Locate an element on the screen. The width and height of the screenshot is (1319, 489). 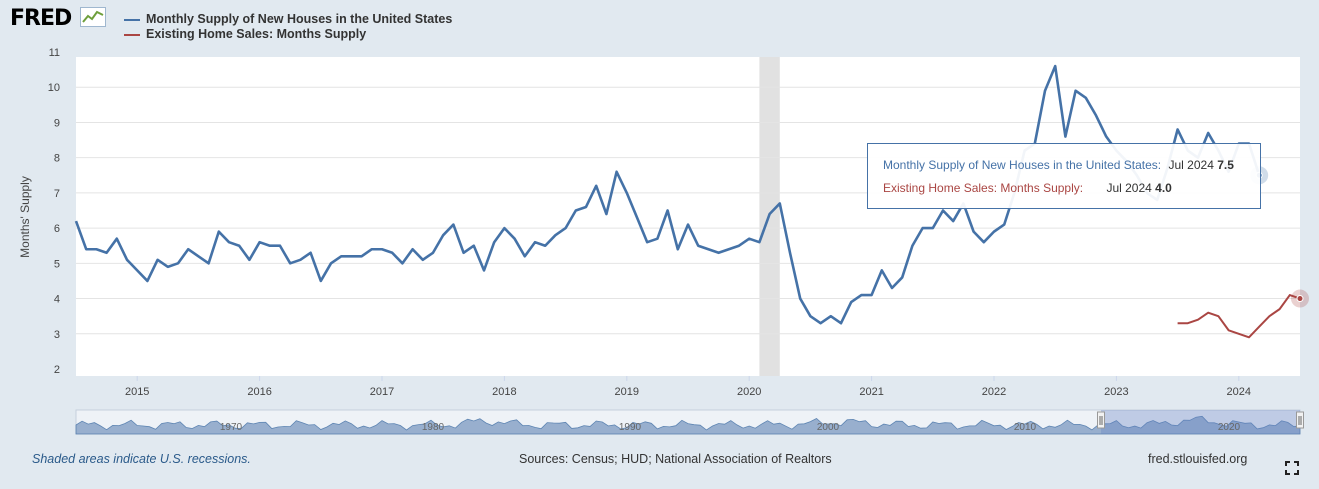
navigator-right-handle is located at coordinates (1300, 420).